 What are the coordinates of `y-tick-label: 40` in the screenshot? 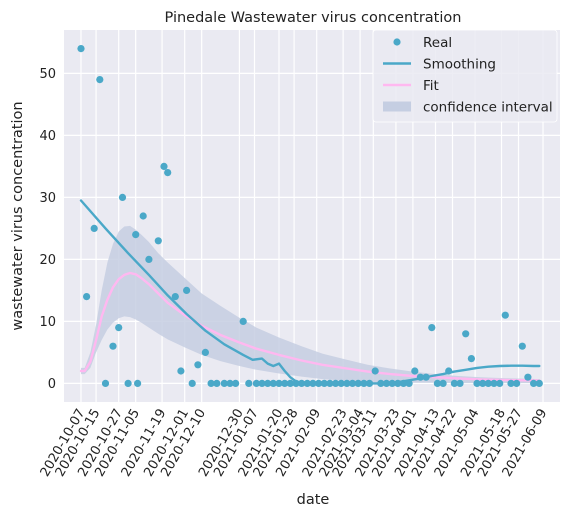 It's located at (47, 136).